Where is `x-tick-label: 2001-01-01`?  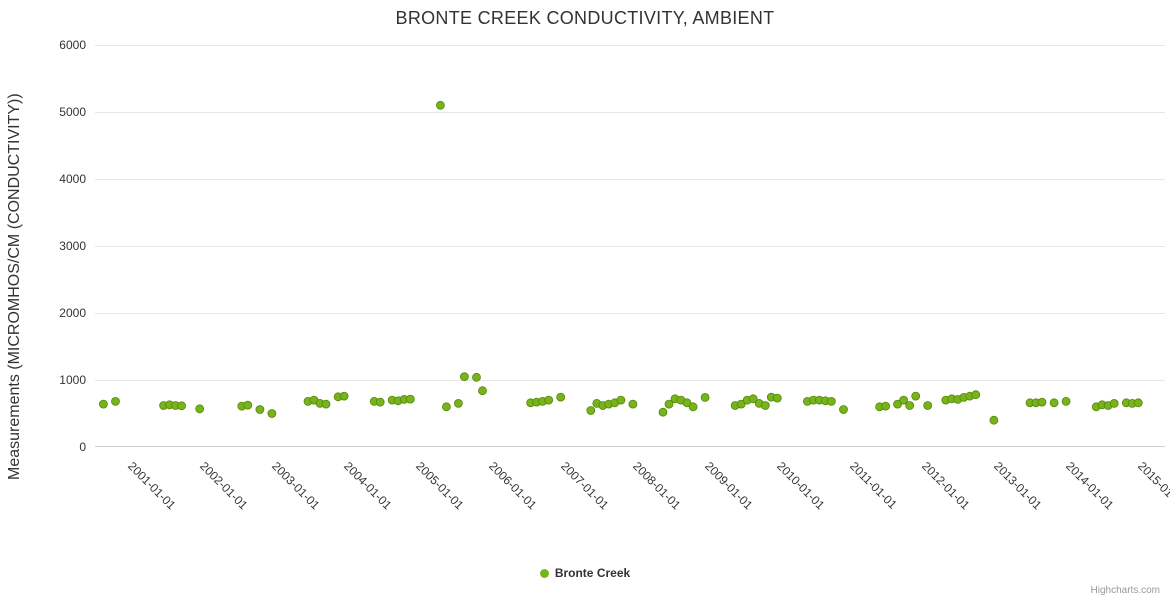 x-tick-label: 2001-01-01 is located at coordinates (151, 486).